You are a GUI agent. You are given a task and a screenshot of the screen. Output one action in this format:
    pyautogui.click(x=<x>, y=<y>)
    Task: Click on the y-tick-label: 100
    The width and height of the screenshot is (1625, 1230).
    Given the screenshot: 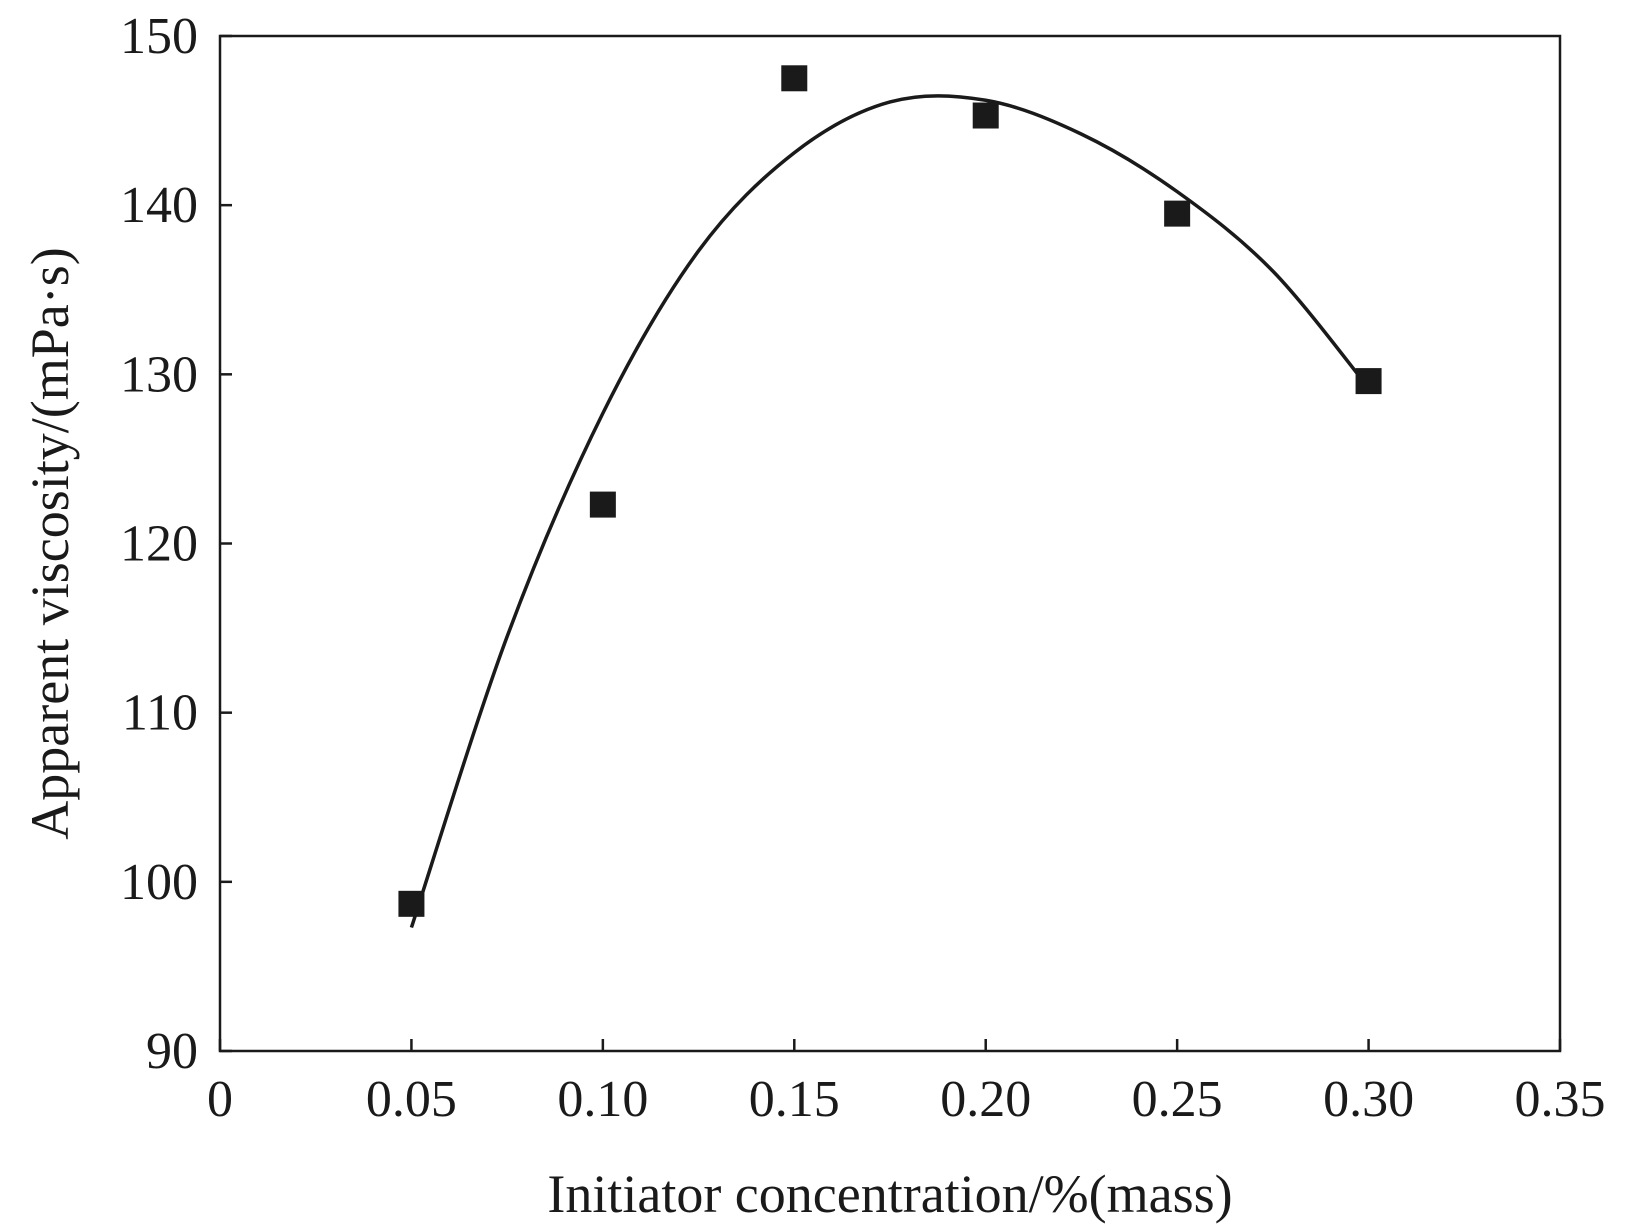 What is the action you would take?
    pyautogui.click(x=159, y=882)
    